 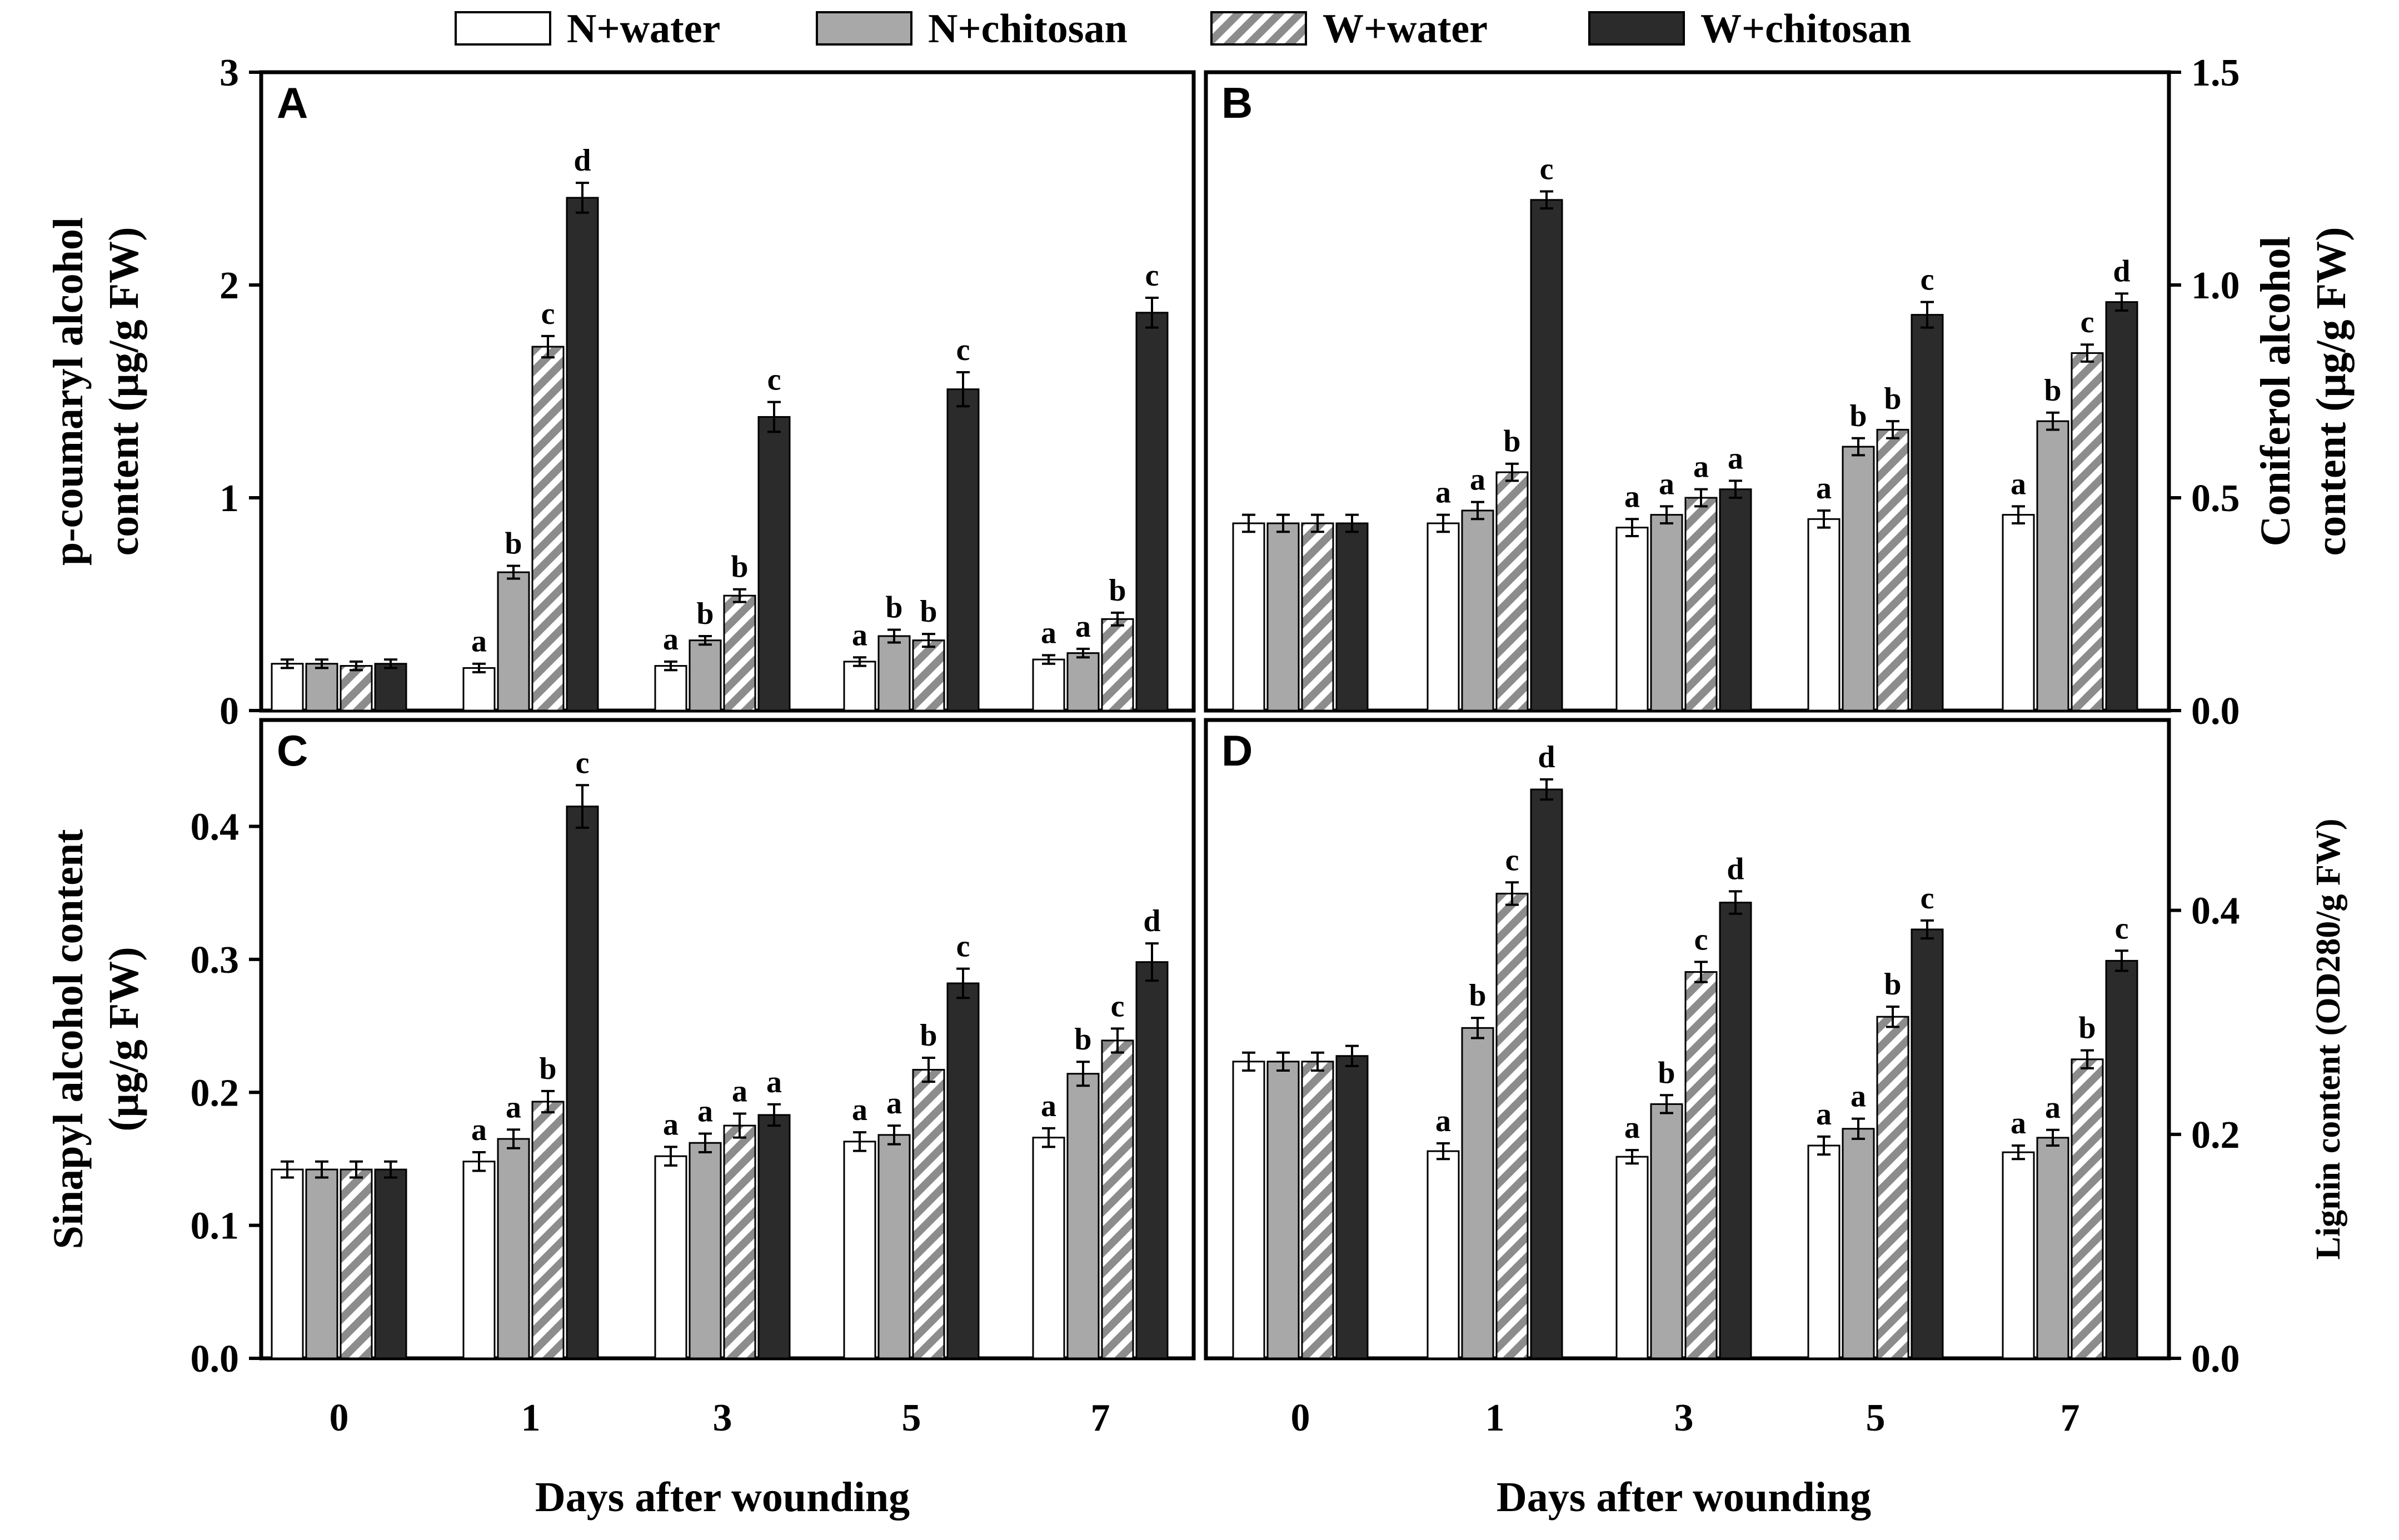 I want to click on x-tick-label: 1, so click(x=1495, y=1418).